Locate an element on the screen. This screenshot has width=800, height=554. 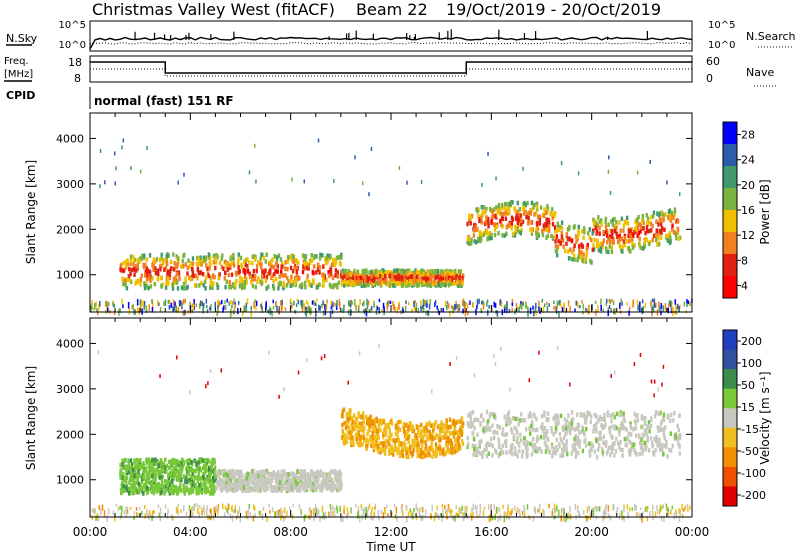
noise-search-line is located at coordinates (391, 43).